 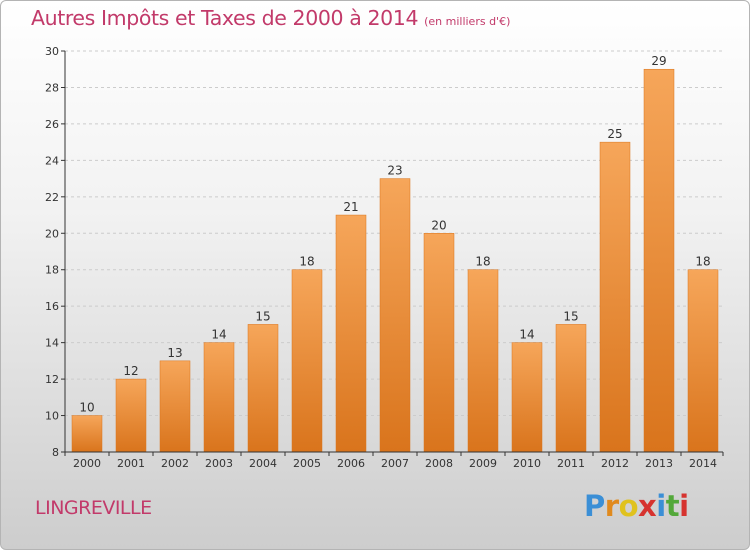 I want to click on y-tick-label: 28, so click(x=52, y=87).